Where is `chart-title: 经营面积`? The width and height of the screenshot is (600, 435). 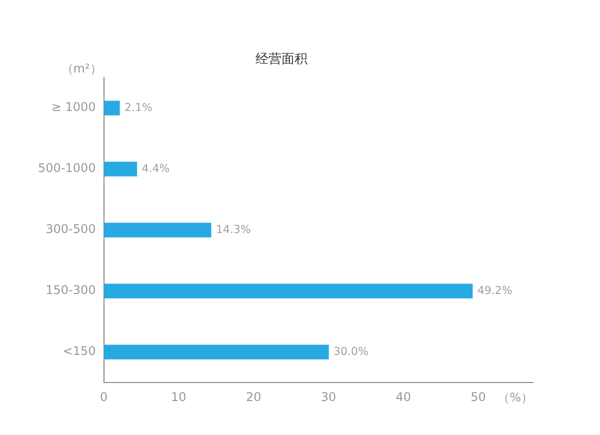 chart-title: 经营面积 is located at coordinates (282, 60).